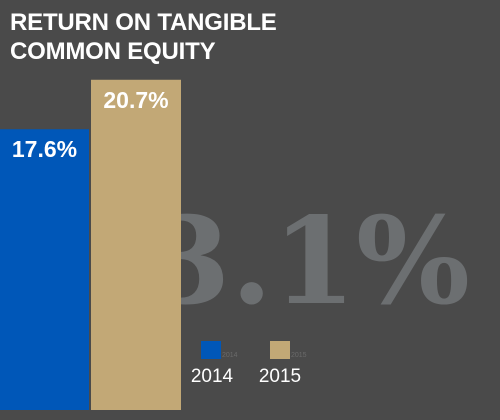  What do you see at coordinates (135, 100) in the screenshot?
I see `bar-value-label-2015: 20.7%` at bounding box center [135, 100].